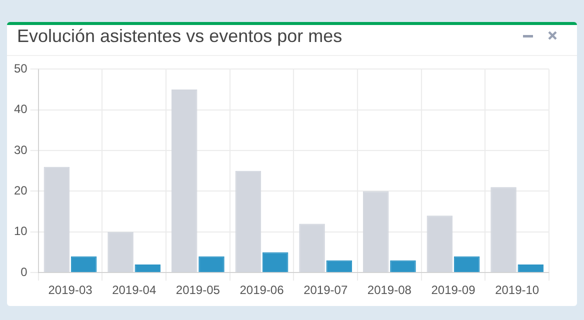 The height and width of the screenshot is (320, 584). Describe the element at coordinates (21, 109) in the screenshot. I see `y-tick-label: 40` at that location.